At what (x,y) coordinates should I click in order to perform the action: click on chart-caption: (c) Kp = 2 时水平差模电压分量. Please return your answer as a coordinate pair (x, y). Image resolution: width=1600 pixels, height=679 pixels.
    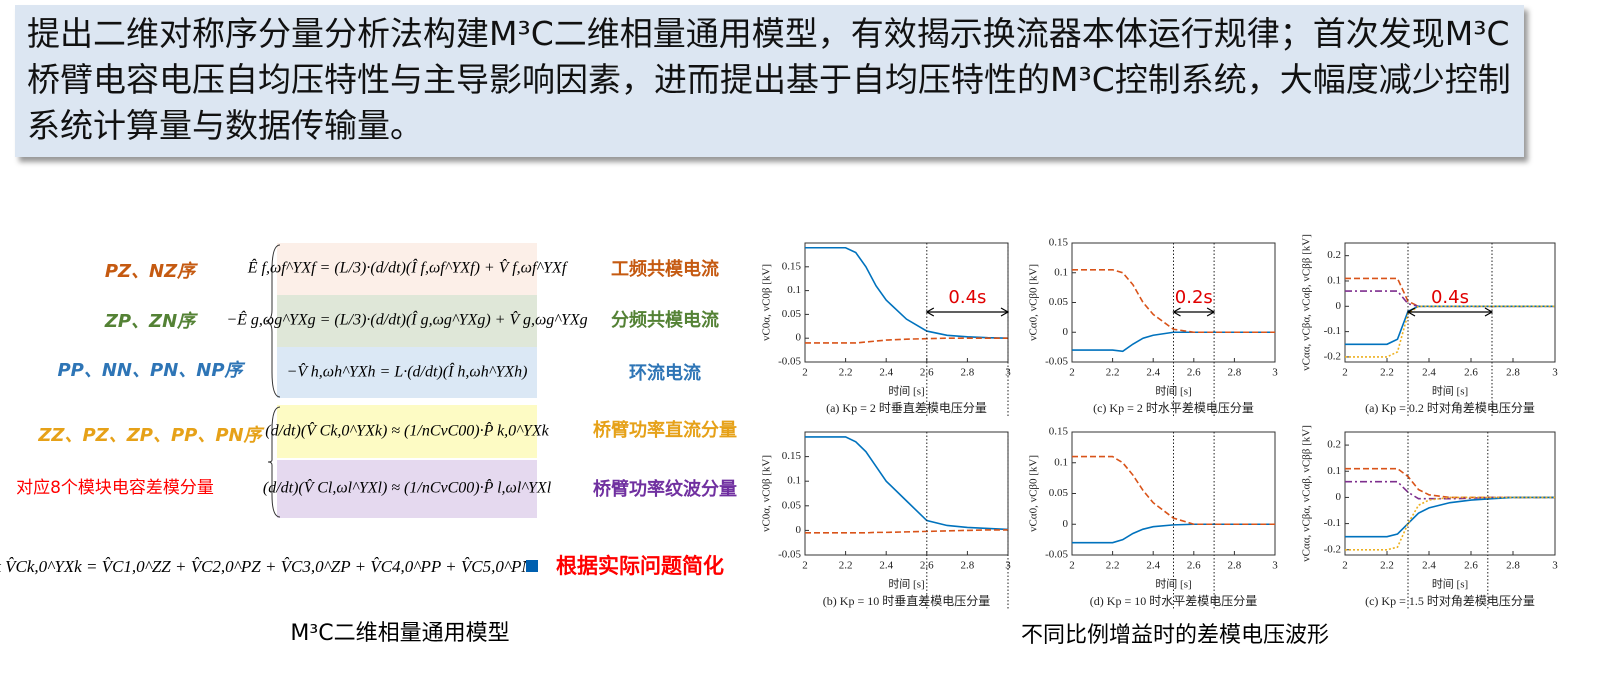
    Looking at the image, I should click on (1173, 408).